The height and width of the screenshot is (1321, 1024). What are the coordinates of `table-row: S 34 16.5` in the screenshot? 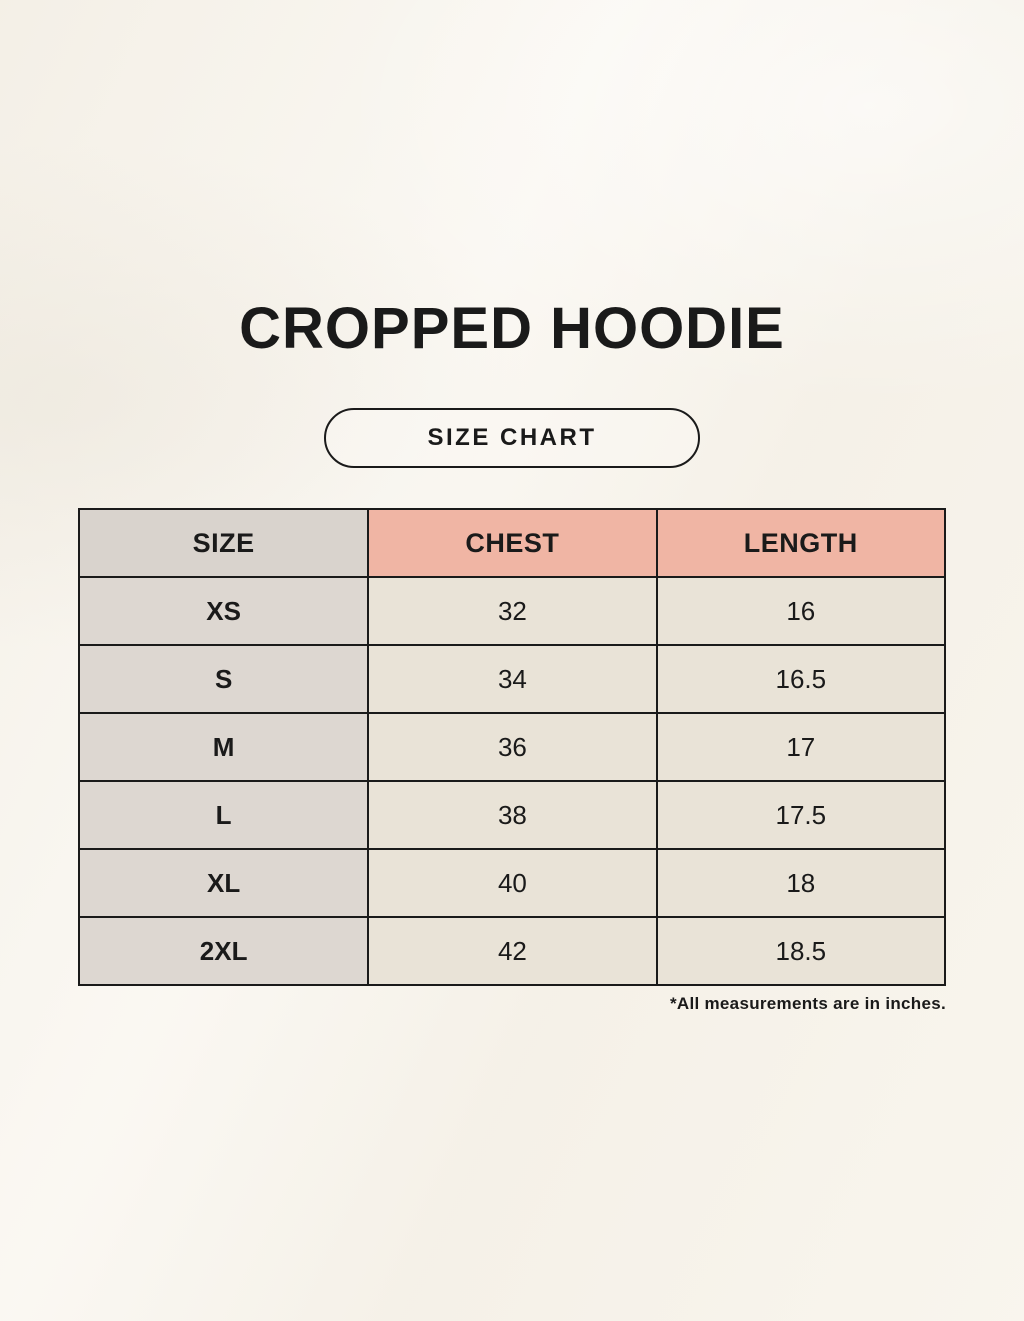 It's located at (512, 679).